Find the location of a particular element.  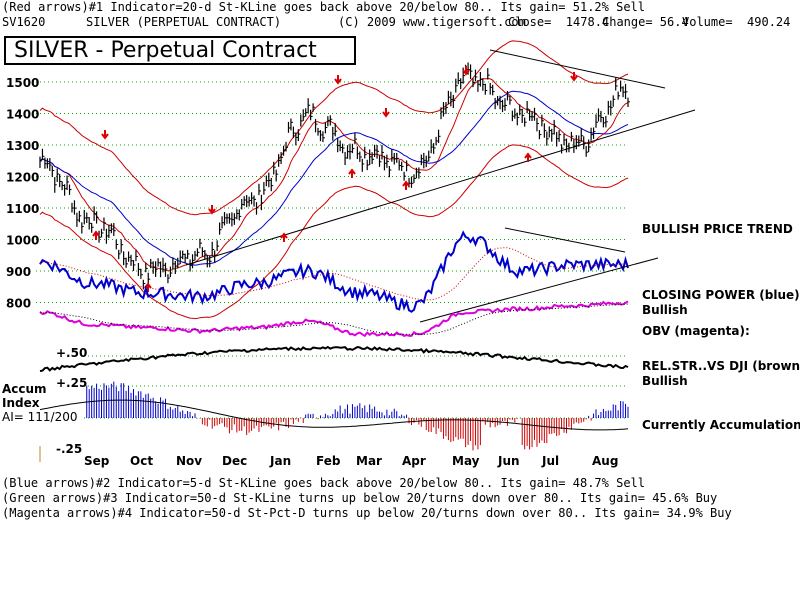

x-tick-label: Jul is located at coordinates (550, 461).